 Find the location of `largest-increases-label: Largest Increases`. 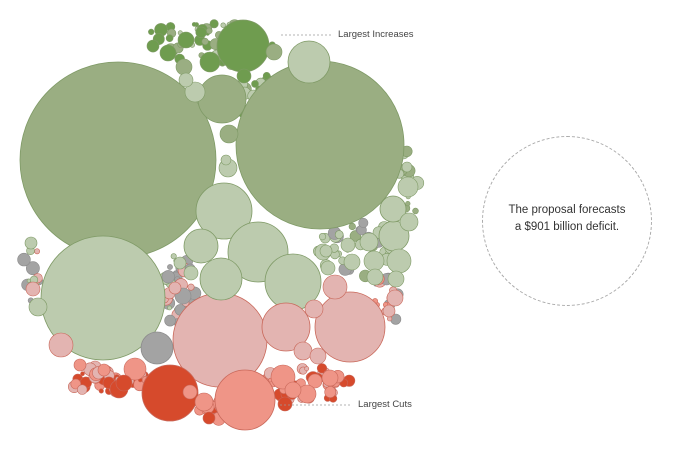

largest-increases-label: Largest Increases is located at coordinates (376, 34).